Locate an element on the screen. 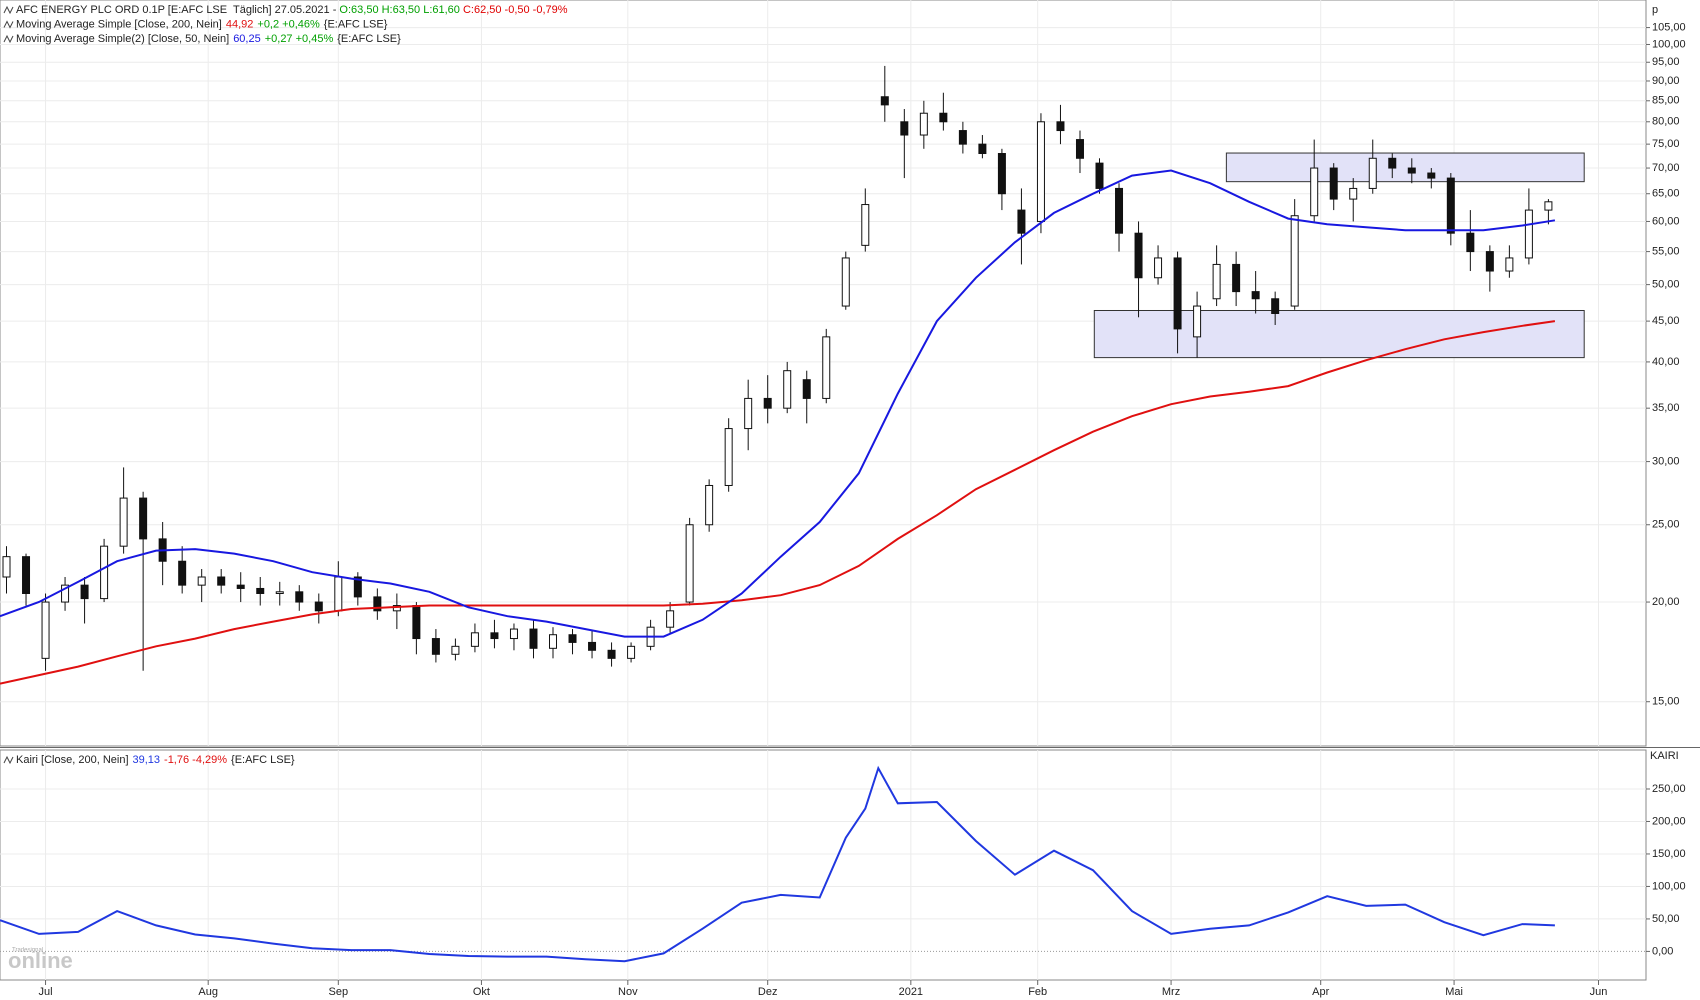 The height and width of the screenshot is (1000, 1700). y-tick-label: 50,00 is located at coordinates (1666, 919).